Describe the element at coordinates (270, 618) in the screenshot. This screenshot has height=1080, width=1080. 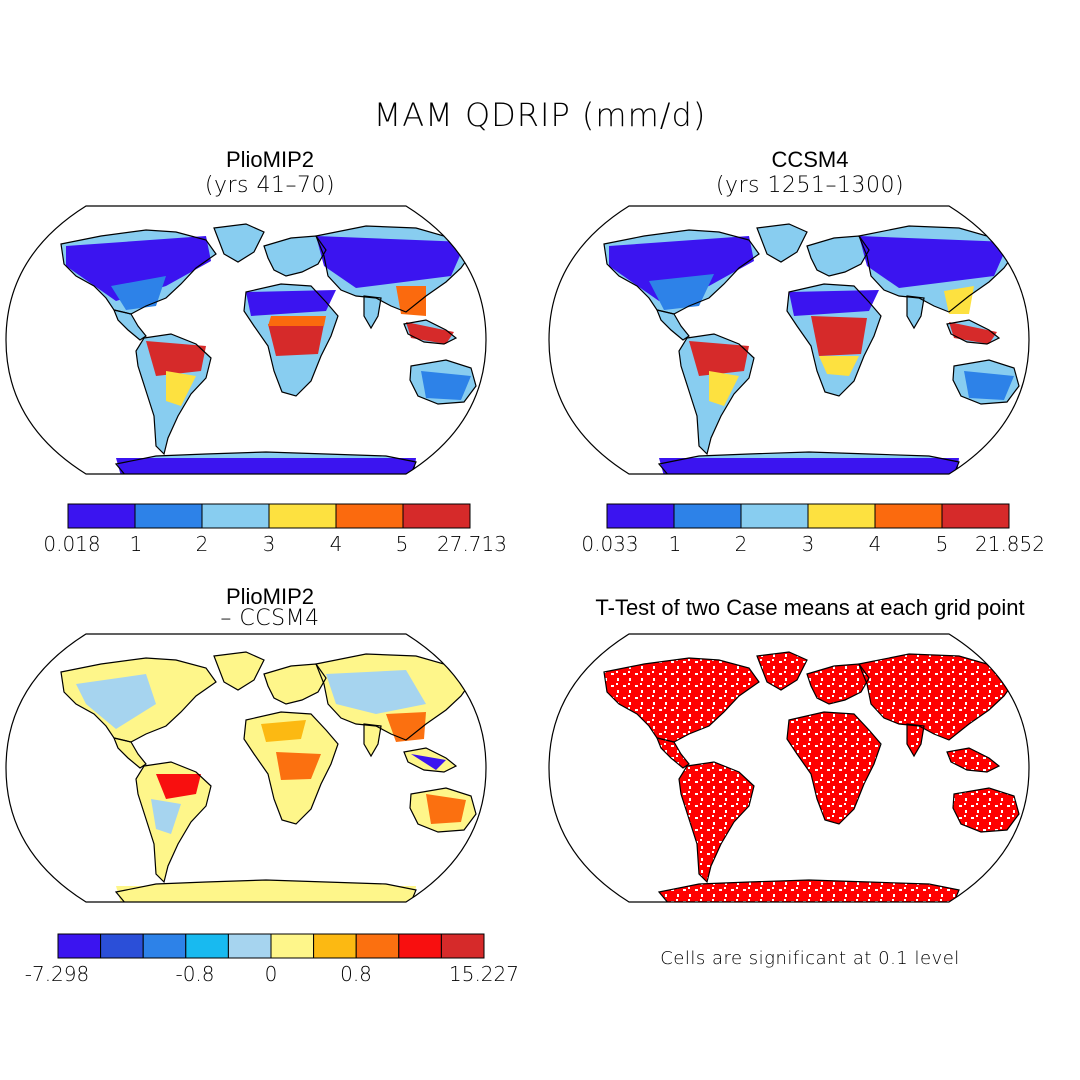
I see `panel3-subtitle: – CCSM4` at that location.